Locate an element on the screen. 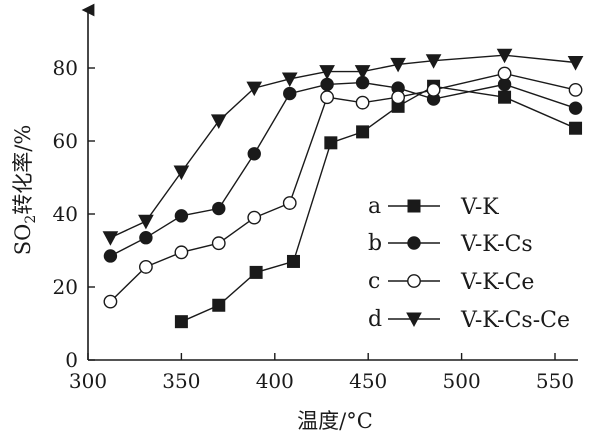 This screenshot has height=439, width=604. x-tick-label: 500 is located at coordinates (462, 381).